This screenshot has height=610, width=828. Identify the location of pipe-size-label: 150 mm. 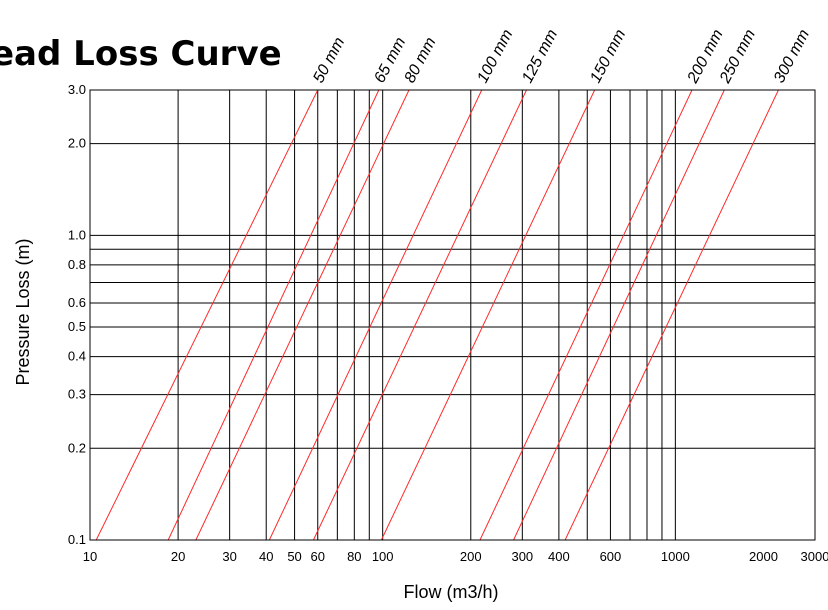
(608, 56).